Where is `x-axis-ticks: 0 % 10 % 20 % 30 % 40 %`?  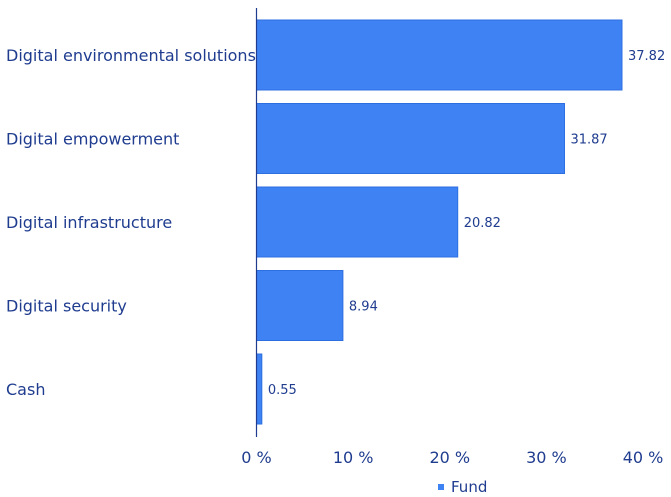
x-axis-ticks: 0 % 10 % 20 % 30 % 40 % is located at coordinates (452, 457).